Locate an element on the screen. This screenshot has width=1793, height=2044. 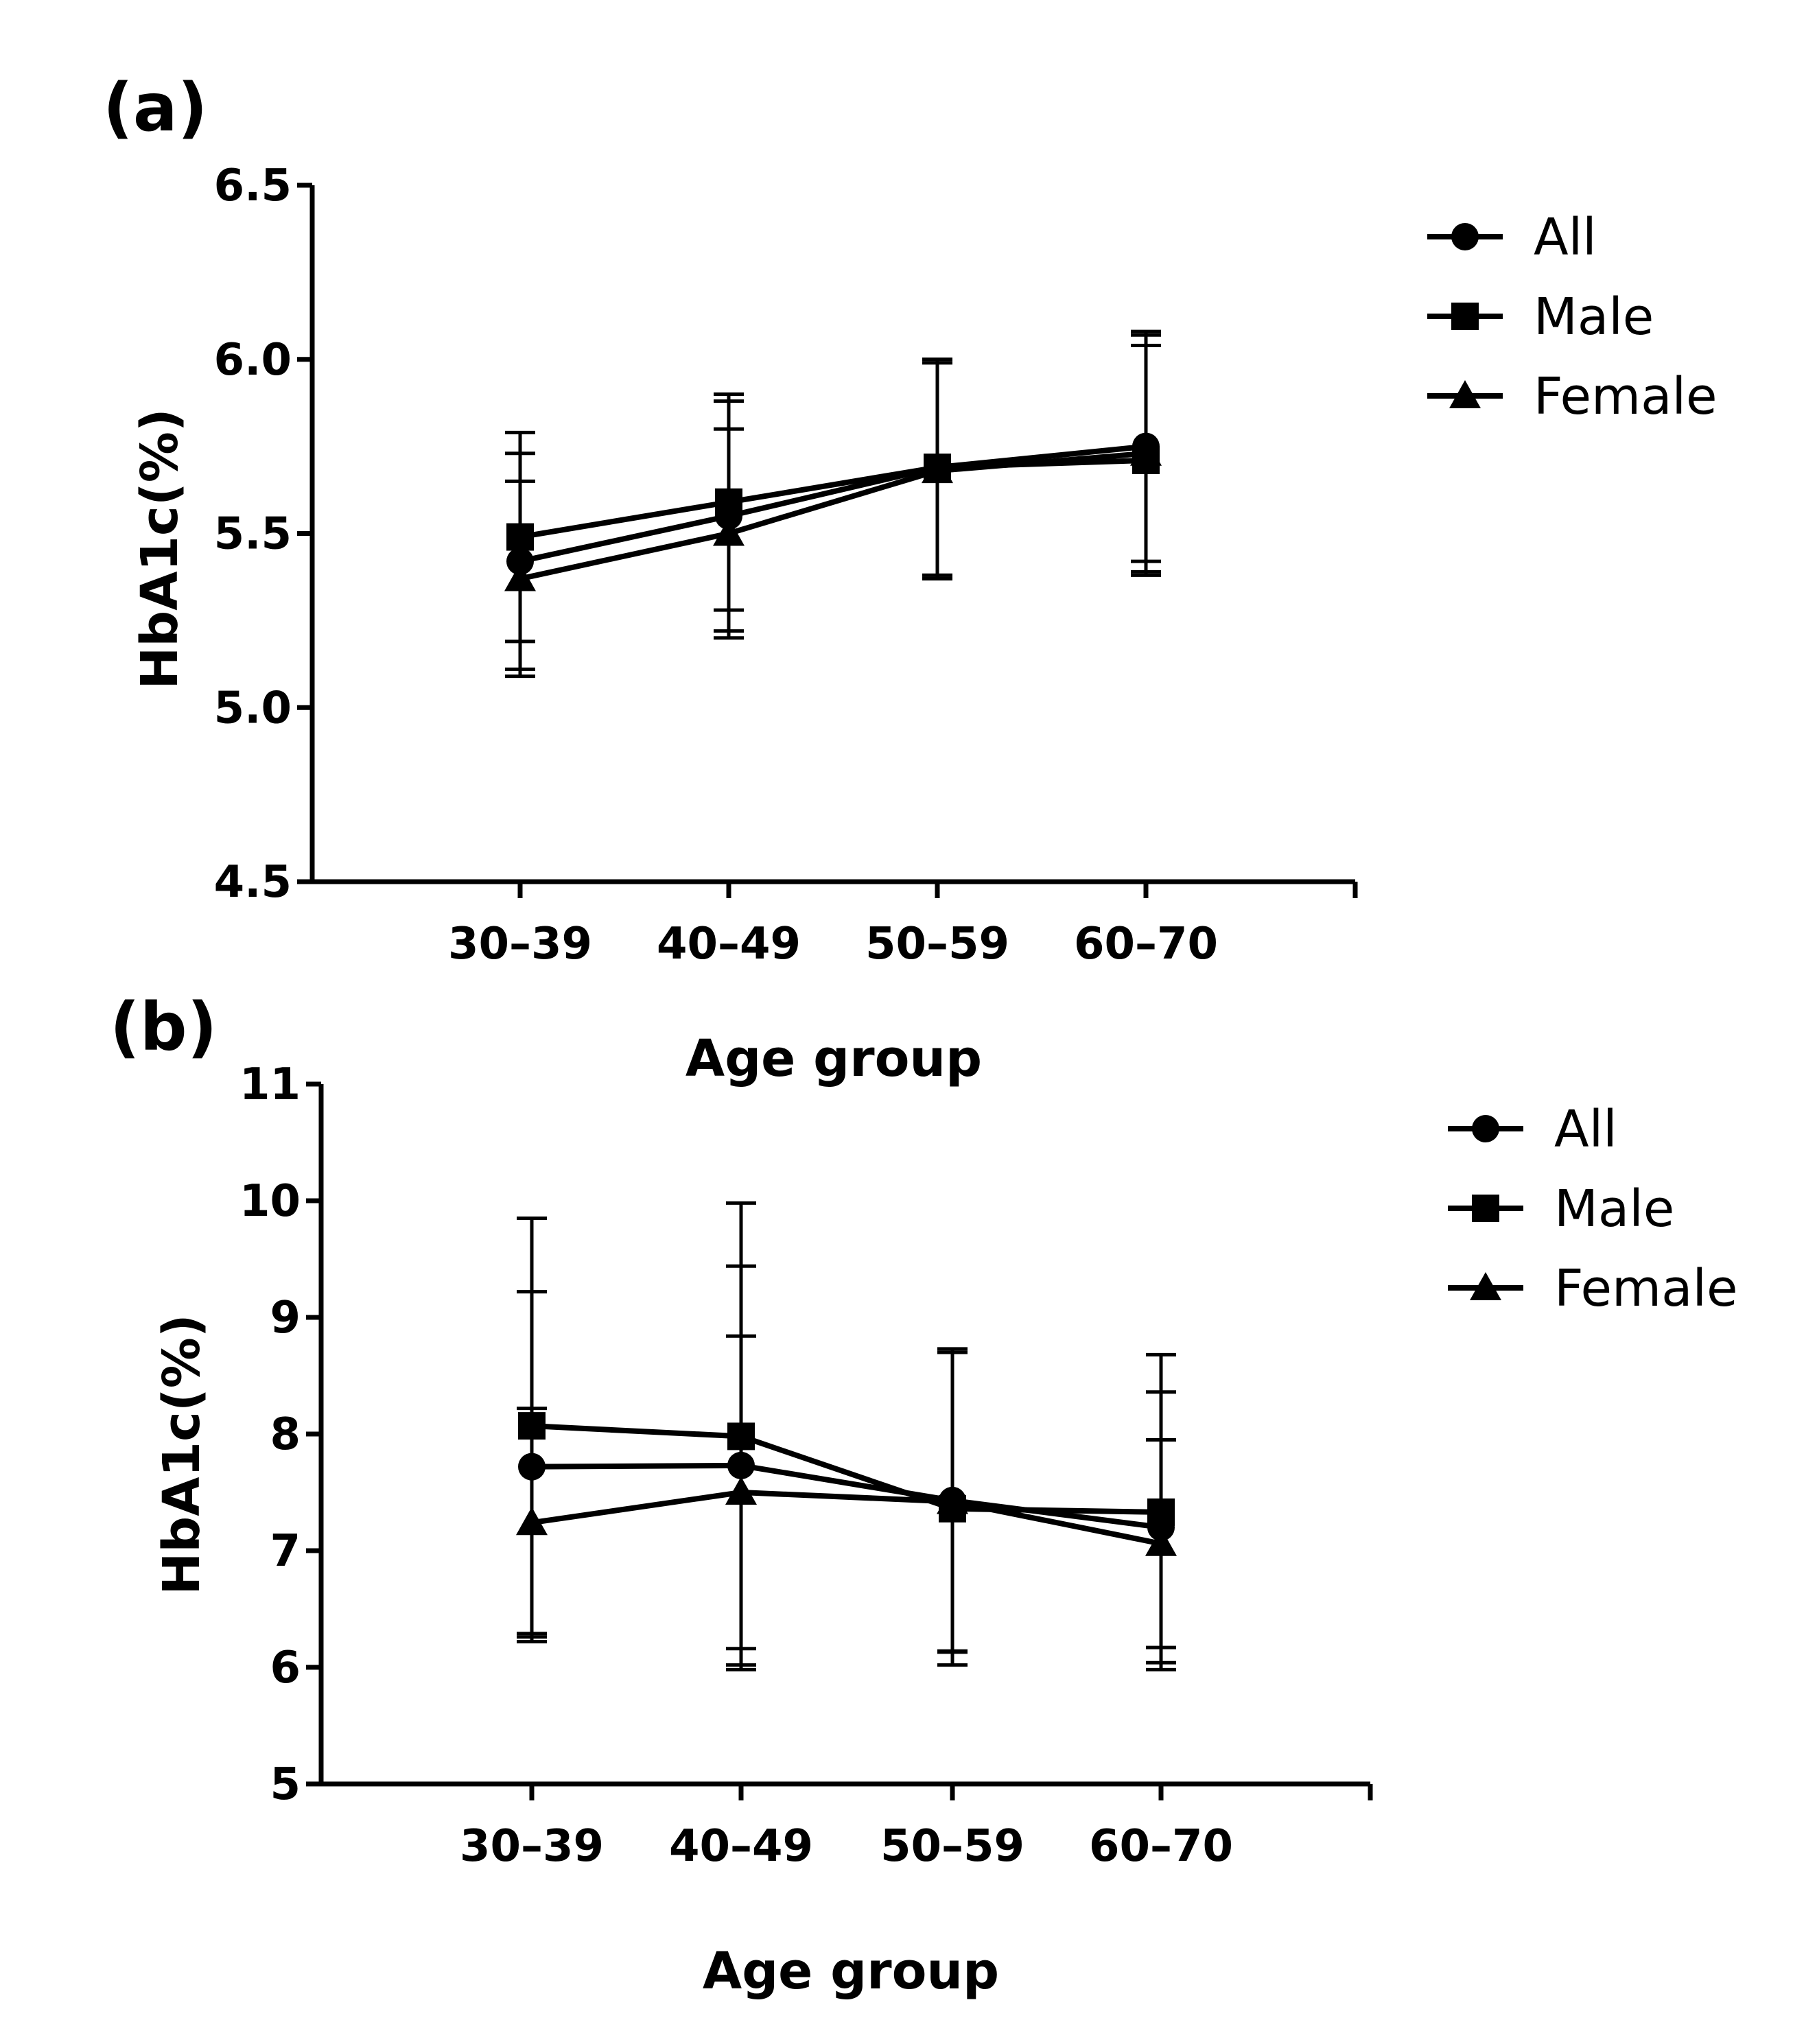
panel-a-x-tick-label: 50–59 is located at coordinates (937, 945).